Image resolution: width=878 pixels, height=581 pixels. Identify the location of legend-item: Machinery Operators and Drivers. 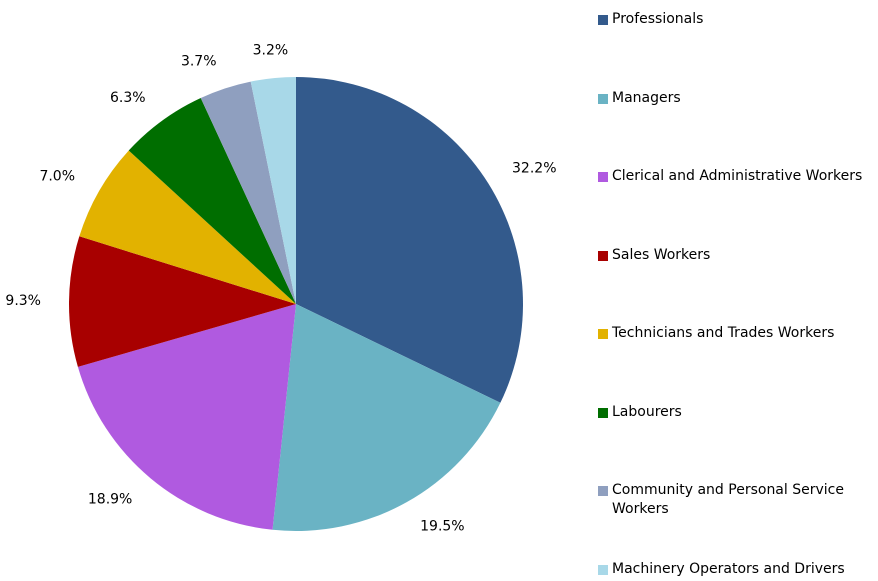
(735, 569).